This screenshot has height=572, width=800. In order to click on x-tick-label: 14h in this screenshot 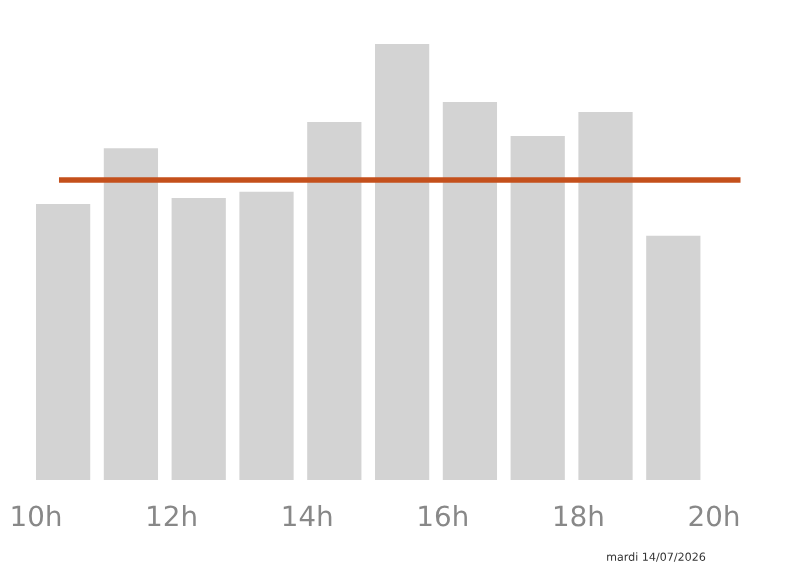, I will do `click(307, 516)`.